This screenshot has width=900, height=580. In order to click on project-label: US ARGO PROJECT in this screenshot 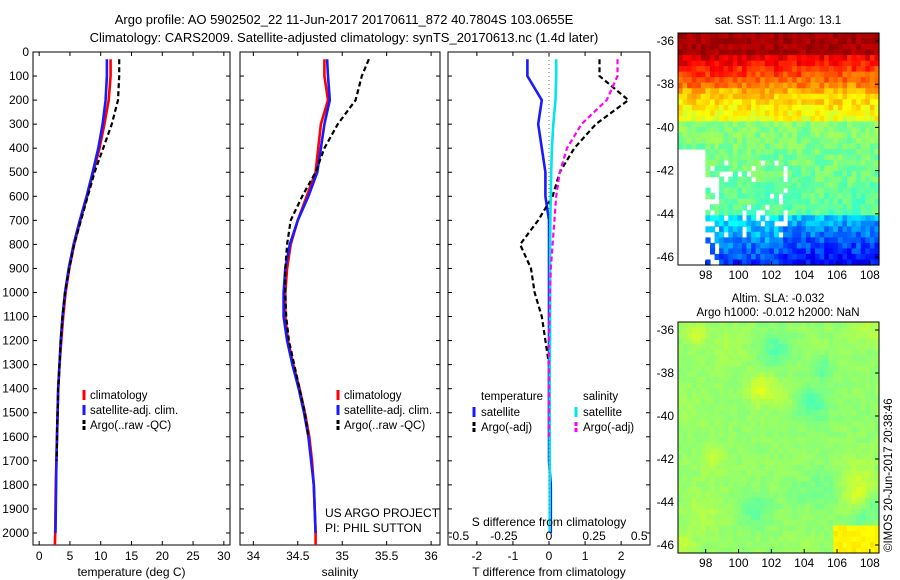, I will do `click(382, 513)`.